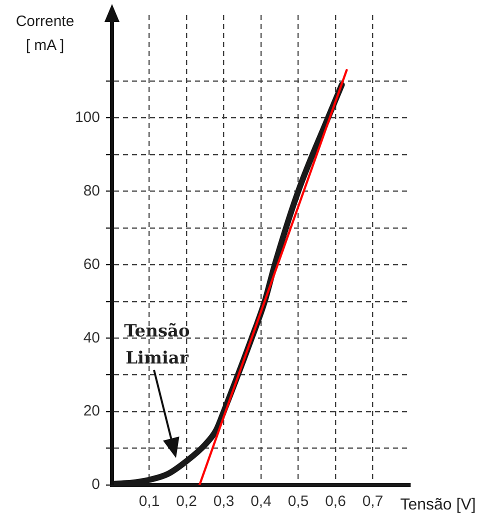 The width and height of the screenshot is (477, 524). What do you see at coordinates (87, 117) in the screenshot?
I see `y-tick-label: 100` at bounding box center [87, 117].